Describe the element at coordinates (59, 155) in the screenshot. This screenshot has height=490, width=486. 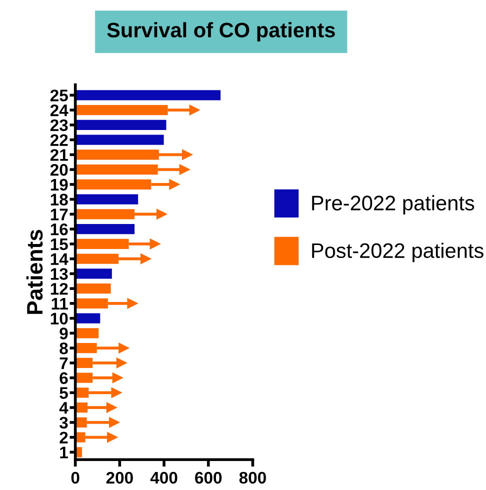
I see `y-tick-label: 21` at that location.